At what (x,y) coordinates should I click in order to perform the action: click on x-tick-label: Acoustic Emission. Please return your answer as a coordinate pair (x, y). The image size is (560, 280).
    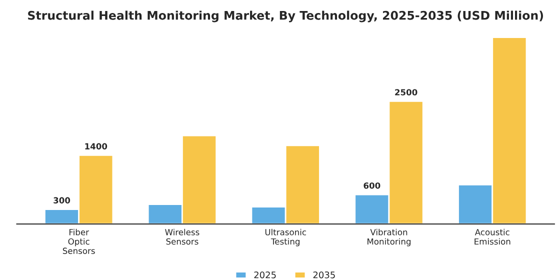
    Looking at the image, I should click on (492, 236).